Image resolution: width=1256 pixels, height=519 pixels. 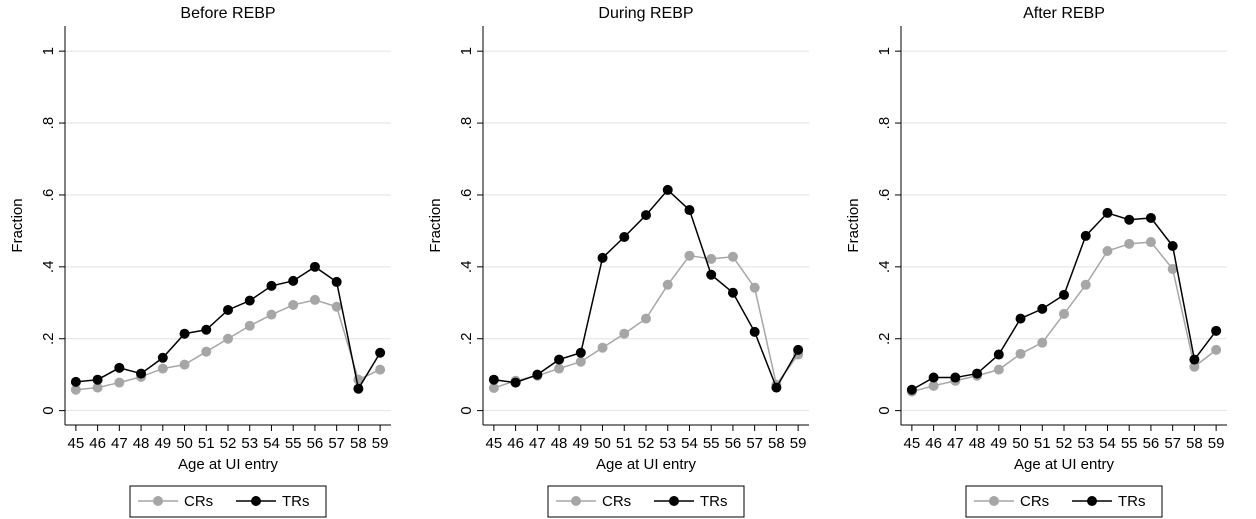 What do you see at coordinates (435, 225) in the screenshot?
I see `y-axis-title: Fraction` at bounding box center [435, 225].